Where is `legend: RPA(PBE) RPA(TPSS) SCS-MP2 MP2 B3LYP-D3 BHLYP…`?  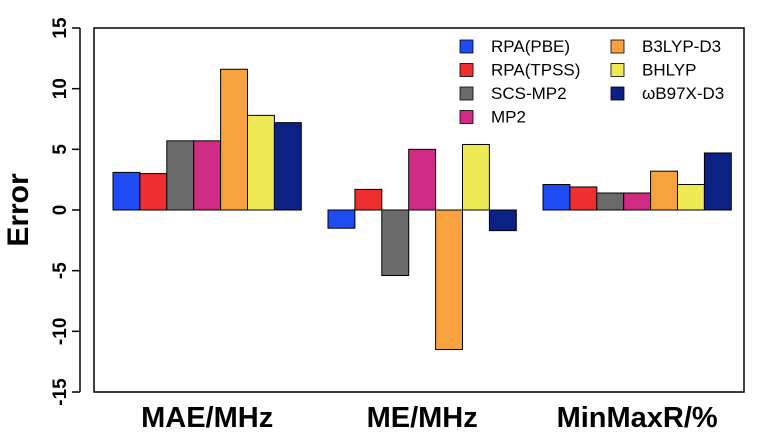 legend: RPA(PBE) RPA(TPSS) SCS-MP2 MP2 B3LYP-D3 BHLYP… is located at coordinates (591, 82).